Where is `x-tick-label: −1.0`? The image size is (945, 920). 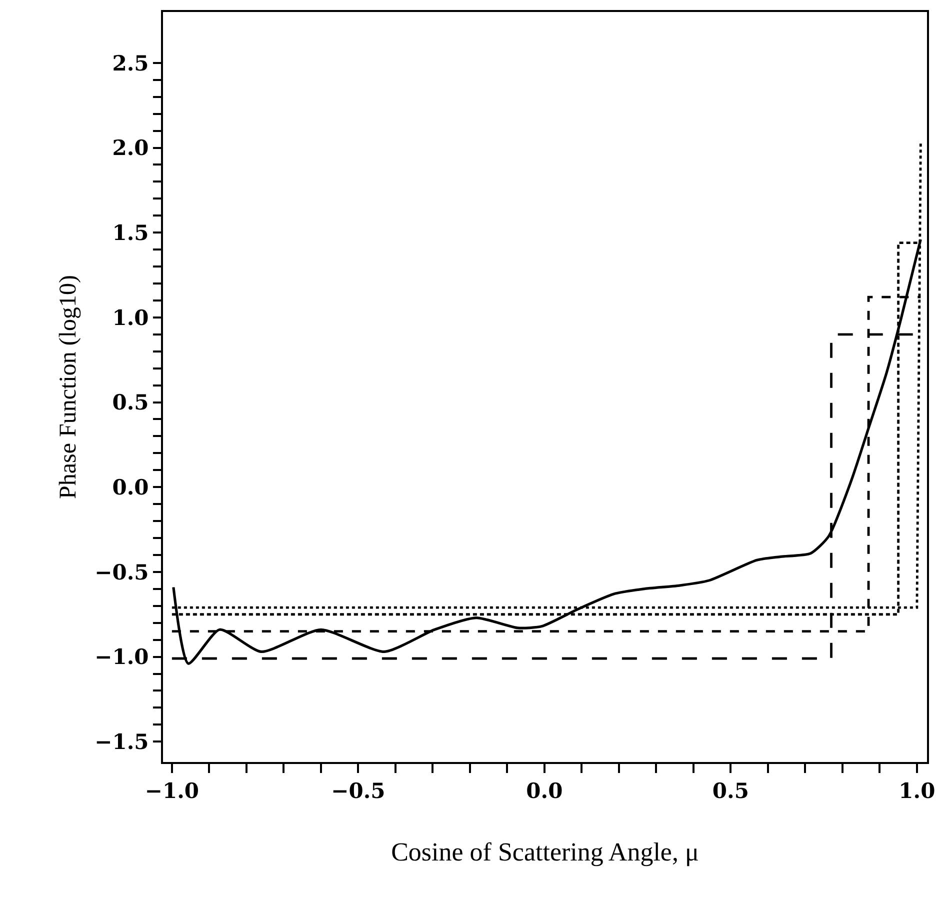 x-tick-label: −1.0 is located at coordinates (172, 791).